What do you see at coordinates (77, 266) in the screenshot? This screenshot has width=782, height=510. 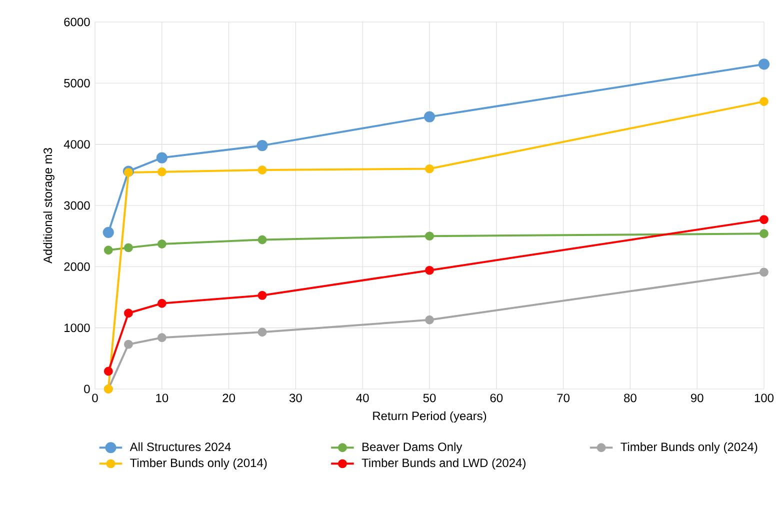 I see `y-tick-label: 2000` at bounding box center [77, 266].